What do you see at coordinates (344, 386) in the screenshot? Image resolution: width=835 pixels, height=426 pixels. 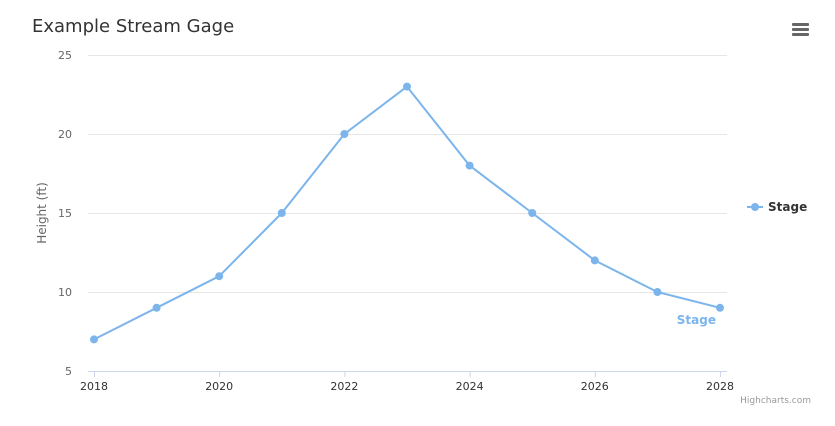 I see `x-tick-label-2022: 2022` at bounding box center [344, 386].